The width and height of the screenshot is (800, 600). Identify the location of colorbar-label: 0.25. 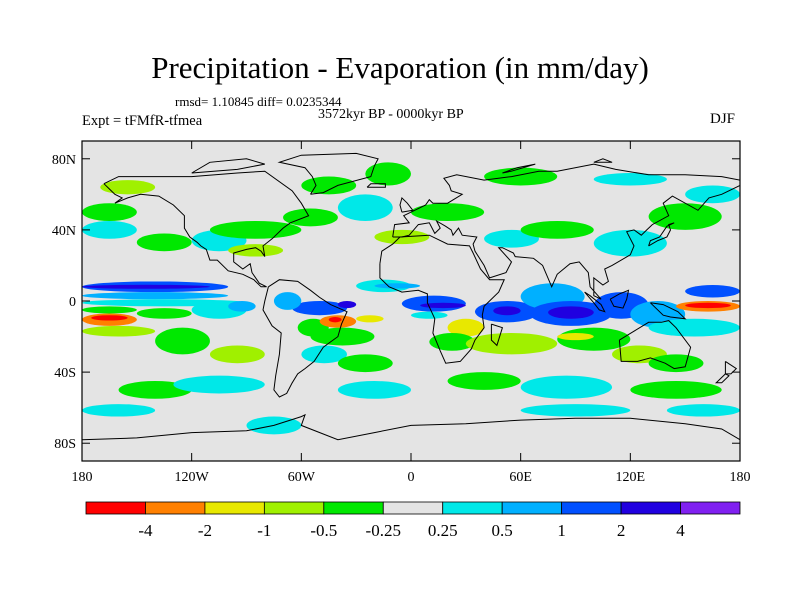
(443, 530).